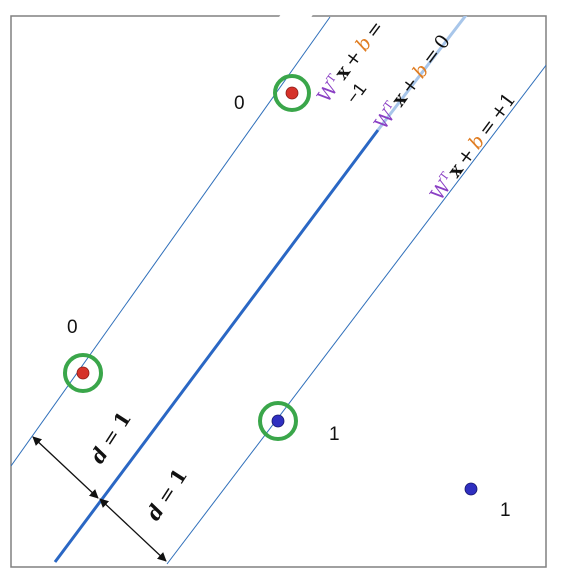 Image resolution: width=568 pixels, height=578 pixels. What do you see at coordinates (239, 103) in the screenshot?
I see `point-label-0-upper: 0` at bounding box center [239, 103].